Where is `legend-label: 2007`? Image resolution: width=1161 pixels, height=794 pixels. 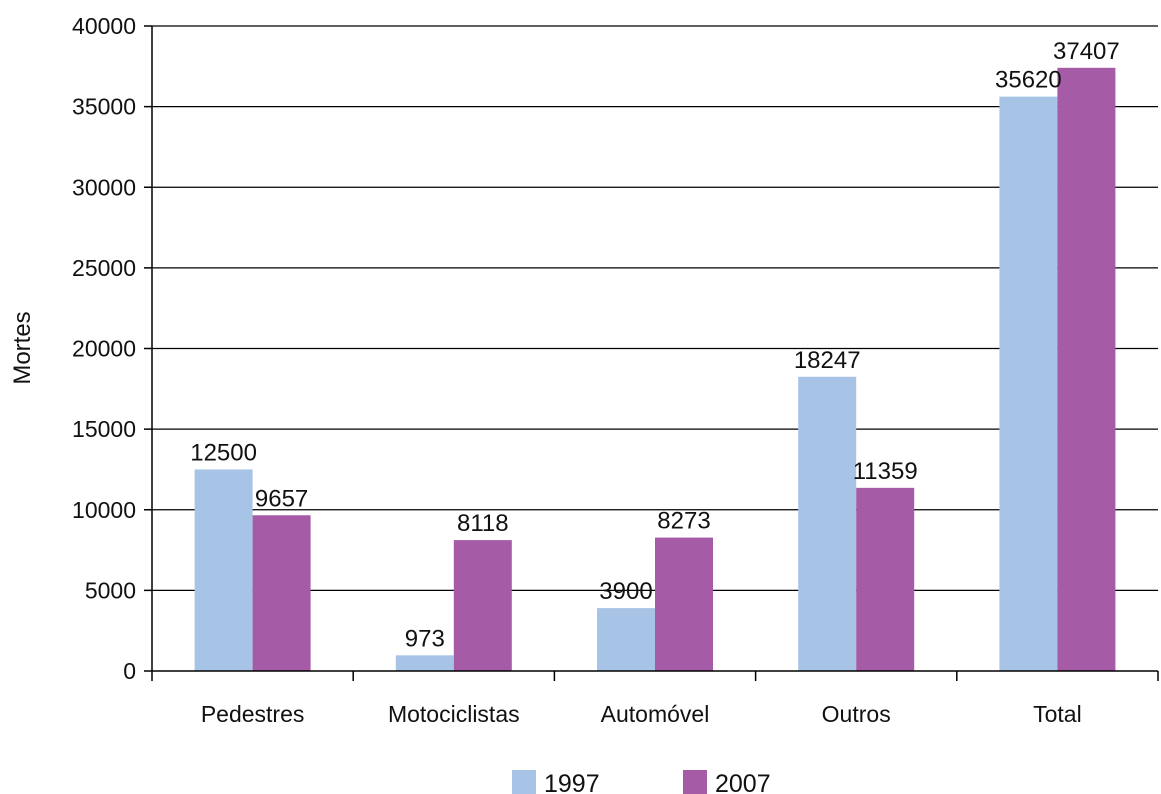
legend-label: 2007 is located at coordinates (743, 782).